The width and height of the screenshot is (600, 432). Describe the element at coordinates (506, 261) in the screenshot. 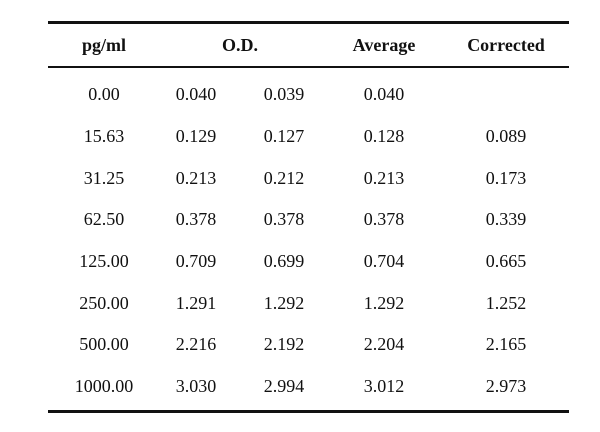

I see `cell-corrected: 0.665` at that location.